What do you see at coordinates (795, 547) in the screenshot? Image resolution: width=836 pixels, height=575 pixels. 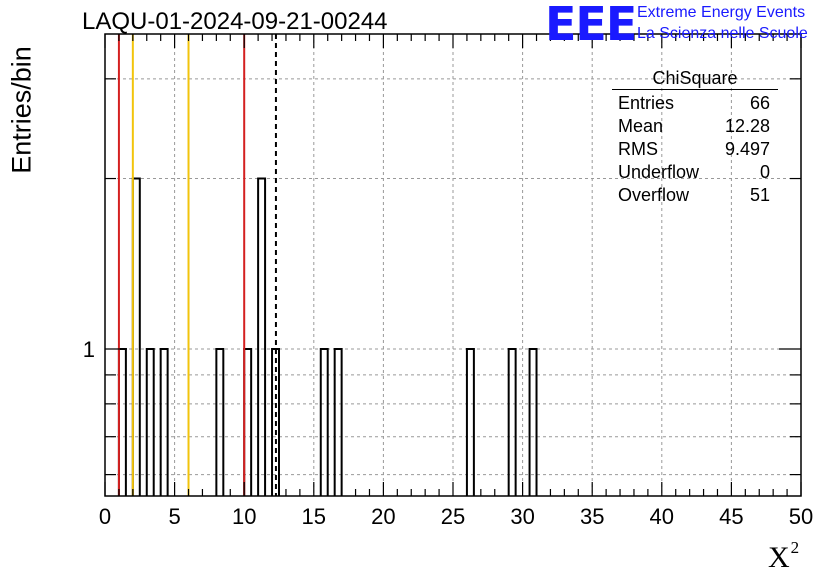 I see `x-axis-label-superscript: 2` at bounding box center [795, 547].